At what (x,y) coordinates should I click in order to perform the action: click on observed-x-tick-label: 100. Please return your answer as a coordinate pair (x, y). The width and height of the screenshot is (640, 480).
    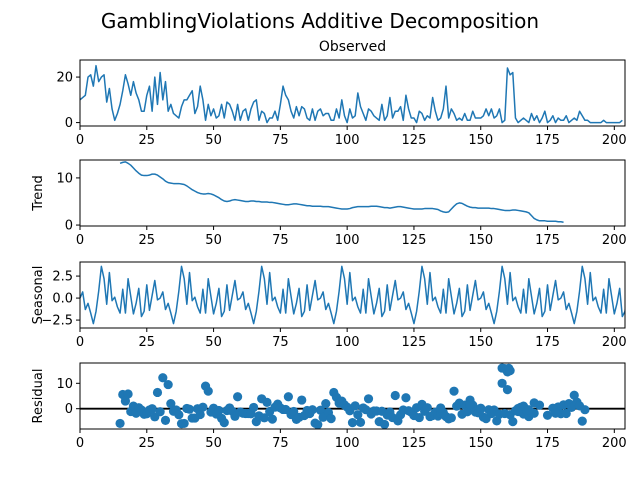
    Looking at the image, I should click on (347, 140).